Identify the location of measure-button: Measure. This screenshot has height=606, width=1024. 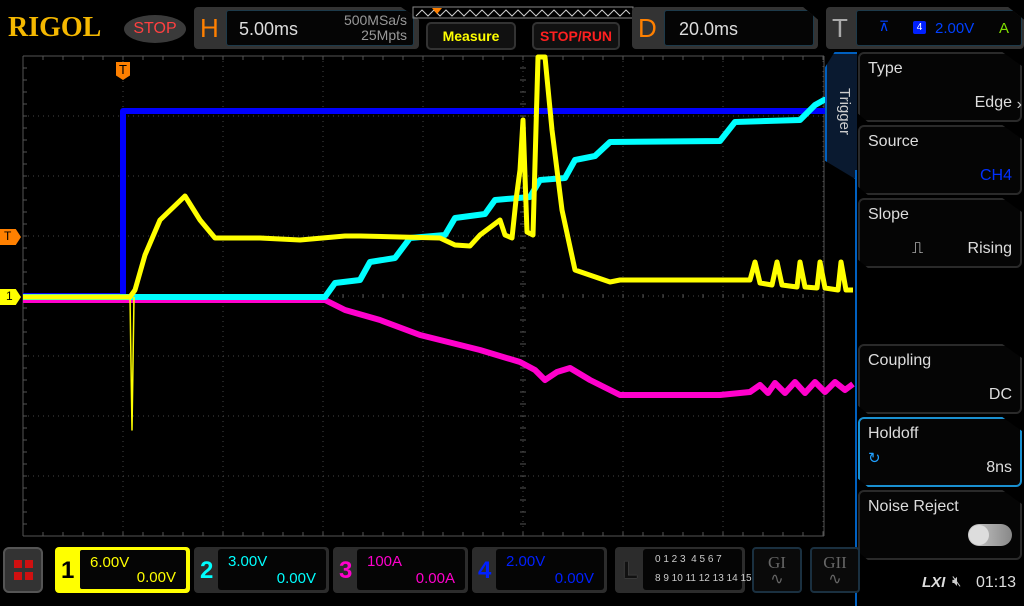
(471, 36).